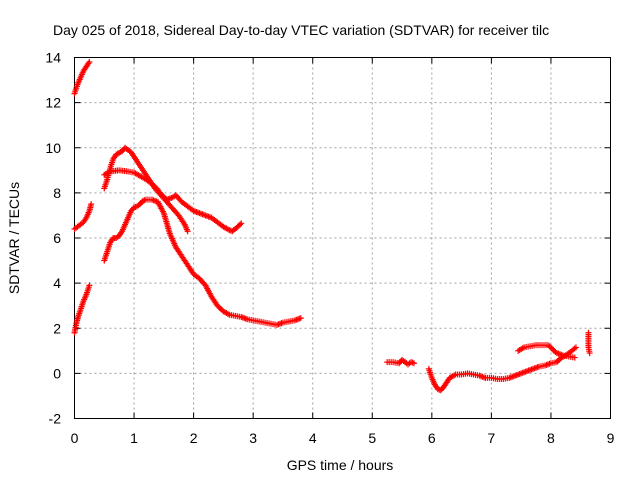 The image size is (640, 480). Describe the element at coordinates (134, 438) in the screenshot. I see `x-tick-label: 1` at that location.